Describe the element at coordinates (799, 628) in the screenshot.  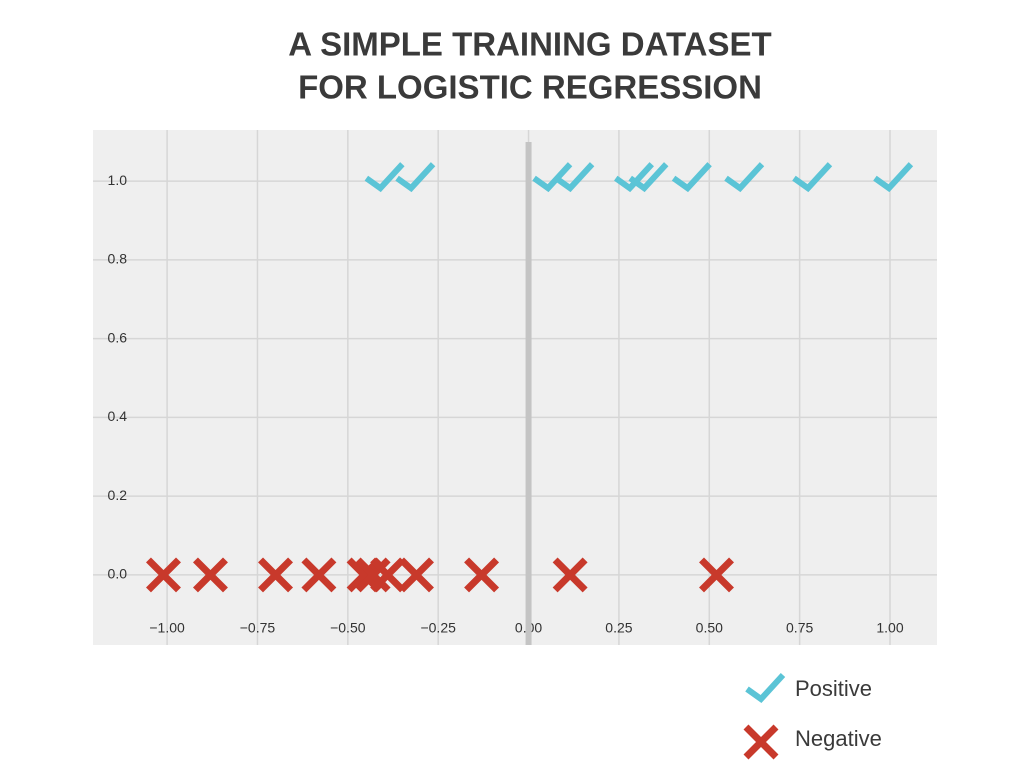
I see `x-tick-label: 0.75` at that location.